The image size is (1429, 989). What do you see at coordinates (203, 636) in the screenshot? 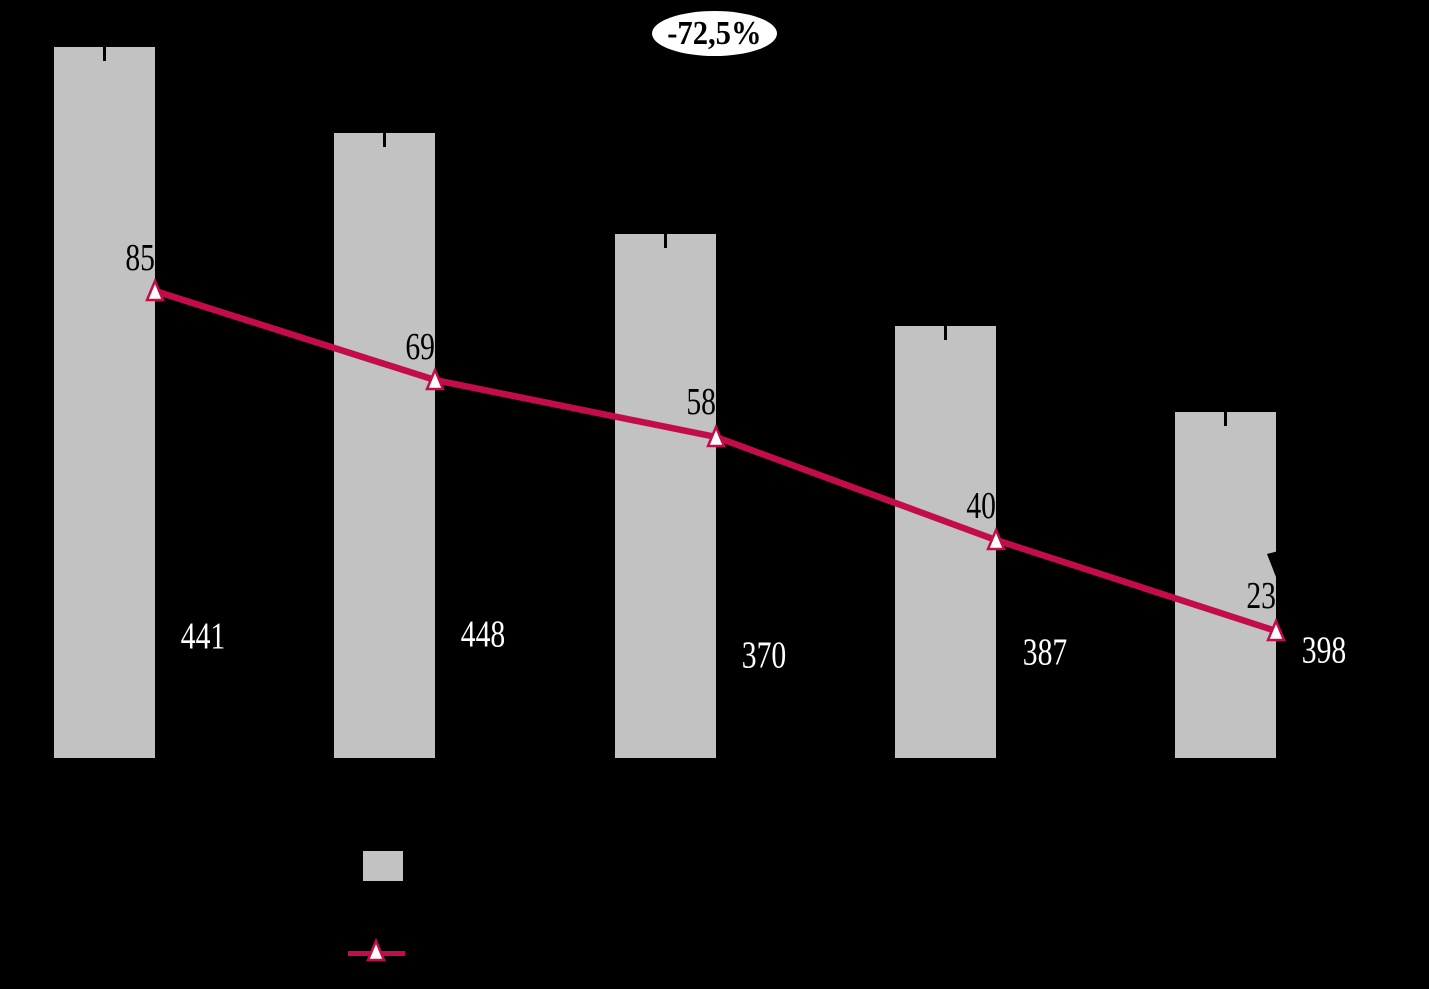
I see `bar-value-label: 441` at bounding box center [203, 636].